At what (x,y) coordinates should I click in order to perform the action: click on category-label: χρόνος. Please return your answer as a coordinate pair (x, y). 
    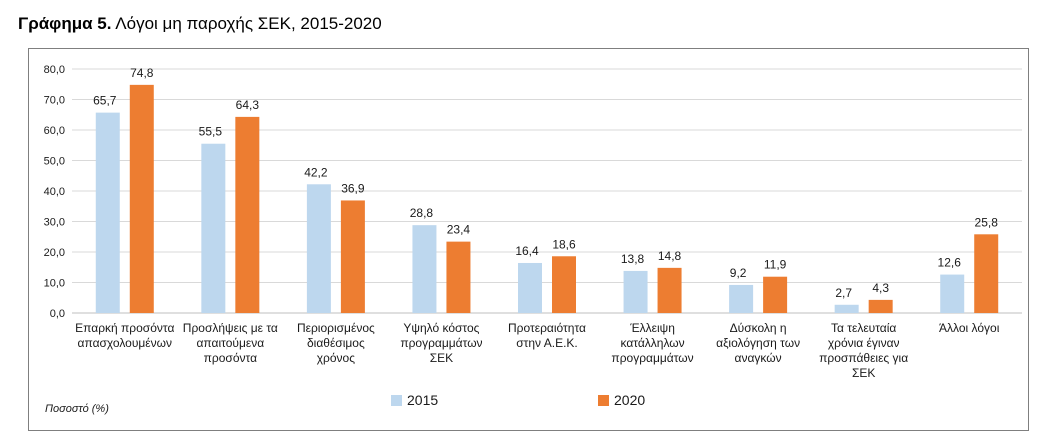
    Looking at the image, I should click on (336, 358).